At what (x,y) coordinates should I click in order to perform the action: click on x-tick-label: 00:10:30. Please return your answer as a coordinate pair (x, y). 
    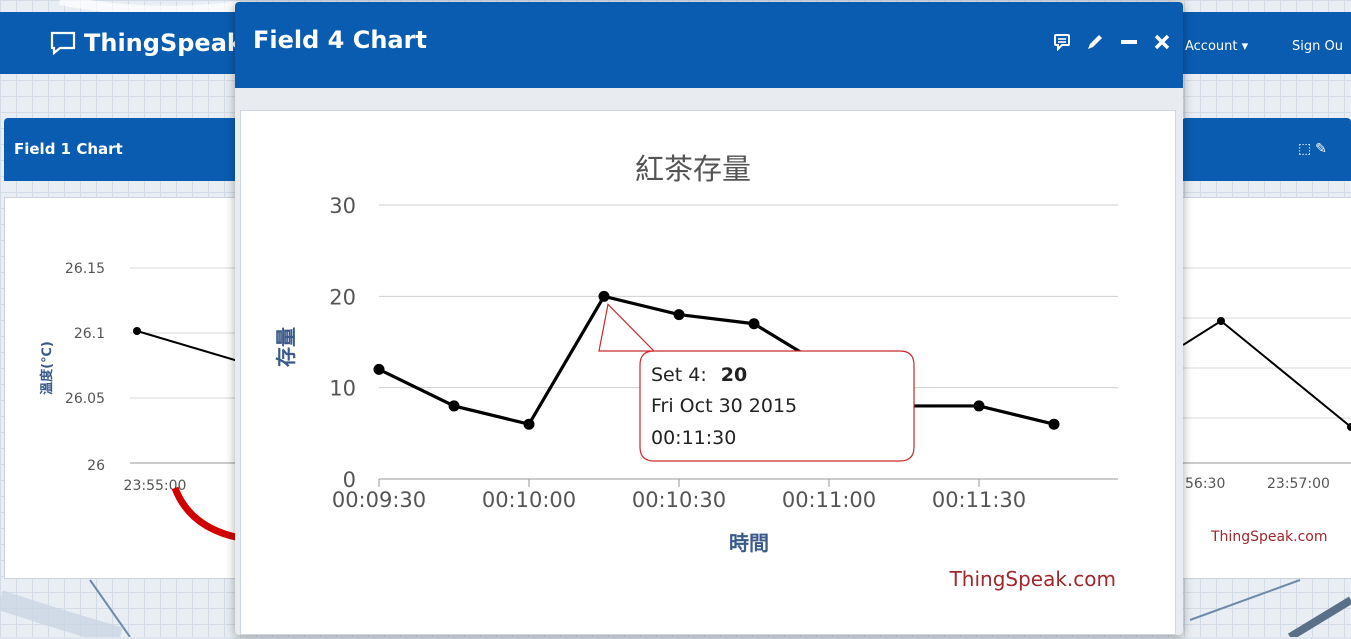
    Looking at the image, I should click on (679, 500).